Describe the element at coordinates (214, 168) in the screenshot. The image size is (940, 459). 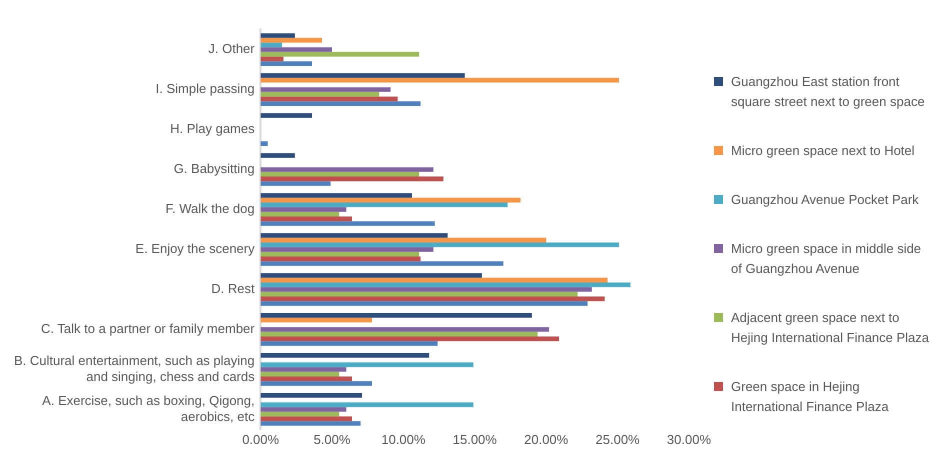
I see `y-tick-label: G. Babysitting` at that location.